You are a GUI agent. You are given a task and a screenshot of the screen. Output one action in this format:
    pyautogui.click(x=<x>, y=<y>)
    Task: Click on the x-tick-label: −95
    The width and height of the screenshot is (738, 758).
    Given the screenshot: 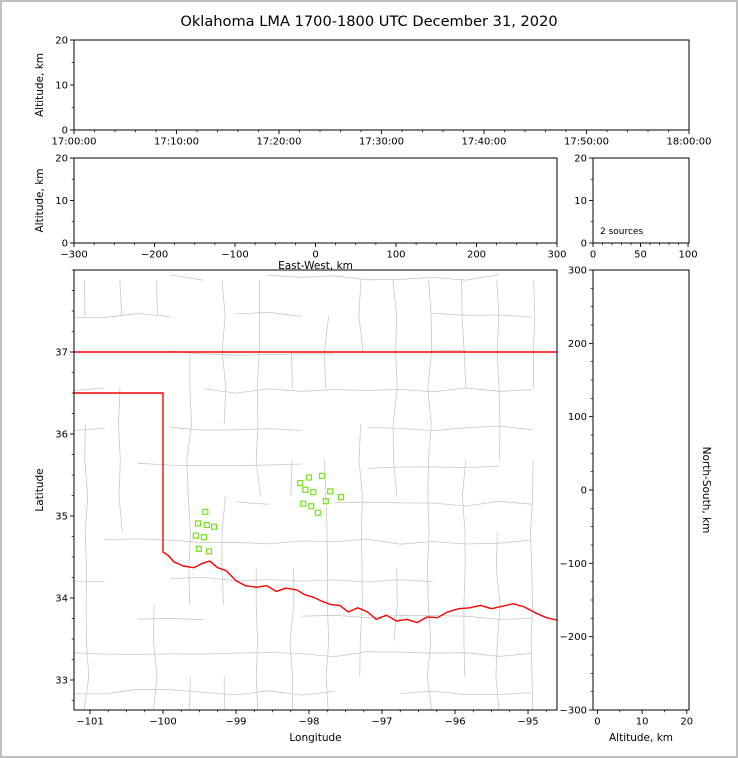 What is the action you would take?
    pyautogui.click(x=527, y=722)
    